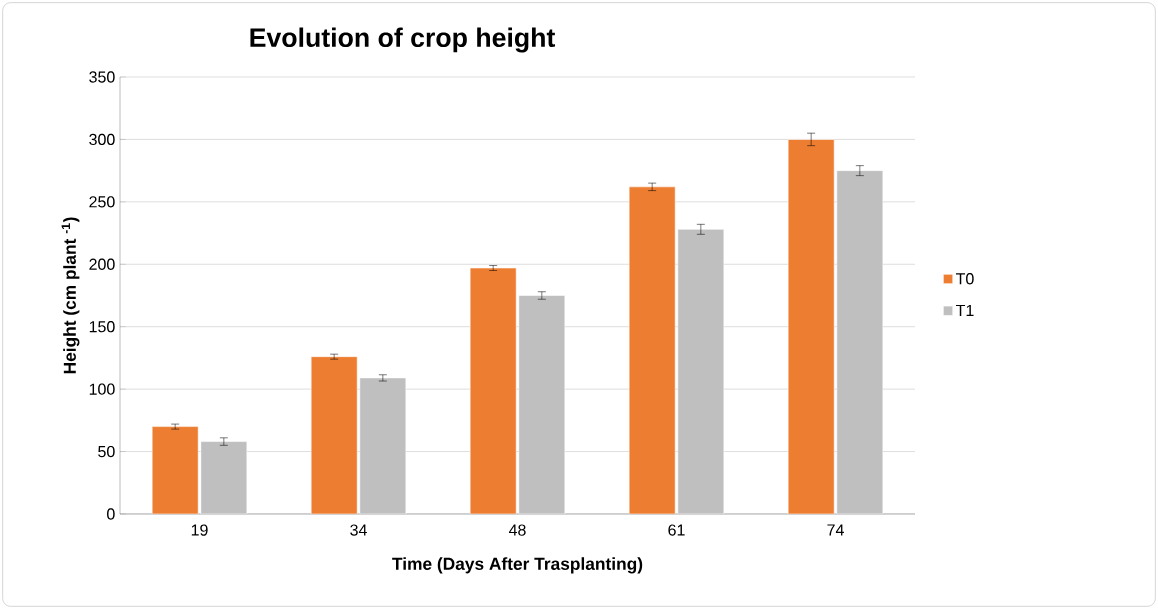 This screenshot has width=1158, height=609. What do you see at coordinates (70, 295) in the screenshot?
I see `y-axis-title: Height (cm plant $^{-1}$)` at bounding box center [70, 295].